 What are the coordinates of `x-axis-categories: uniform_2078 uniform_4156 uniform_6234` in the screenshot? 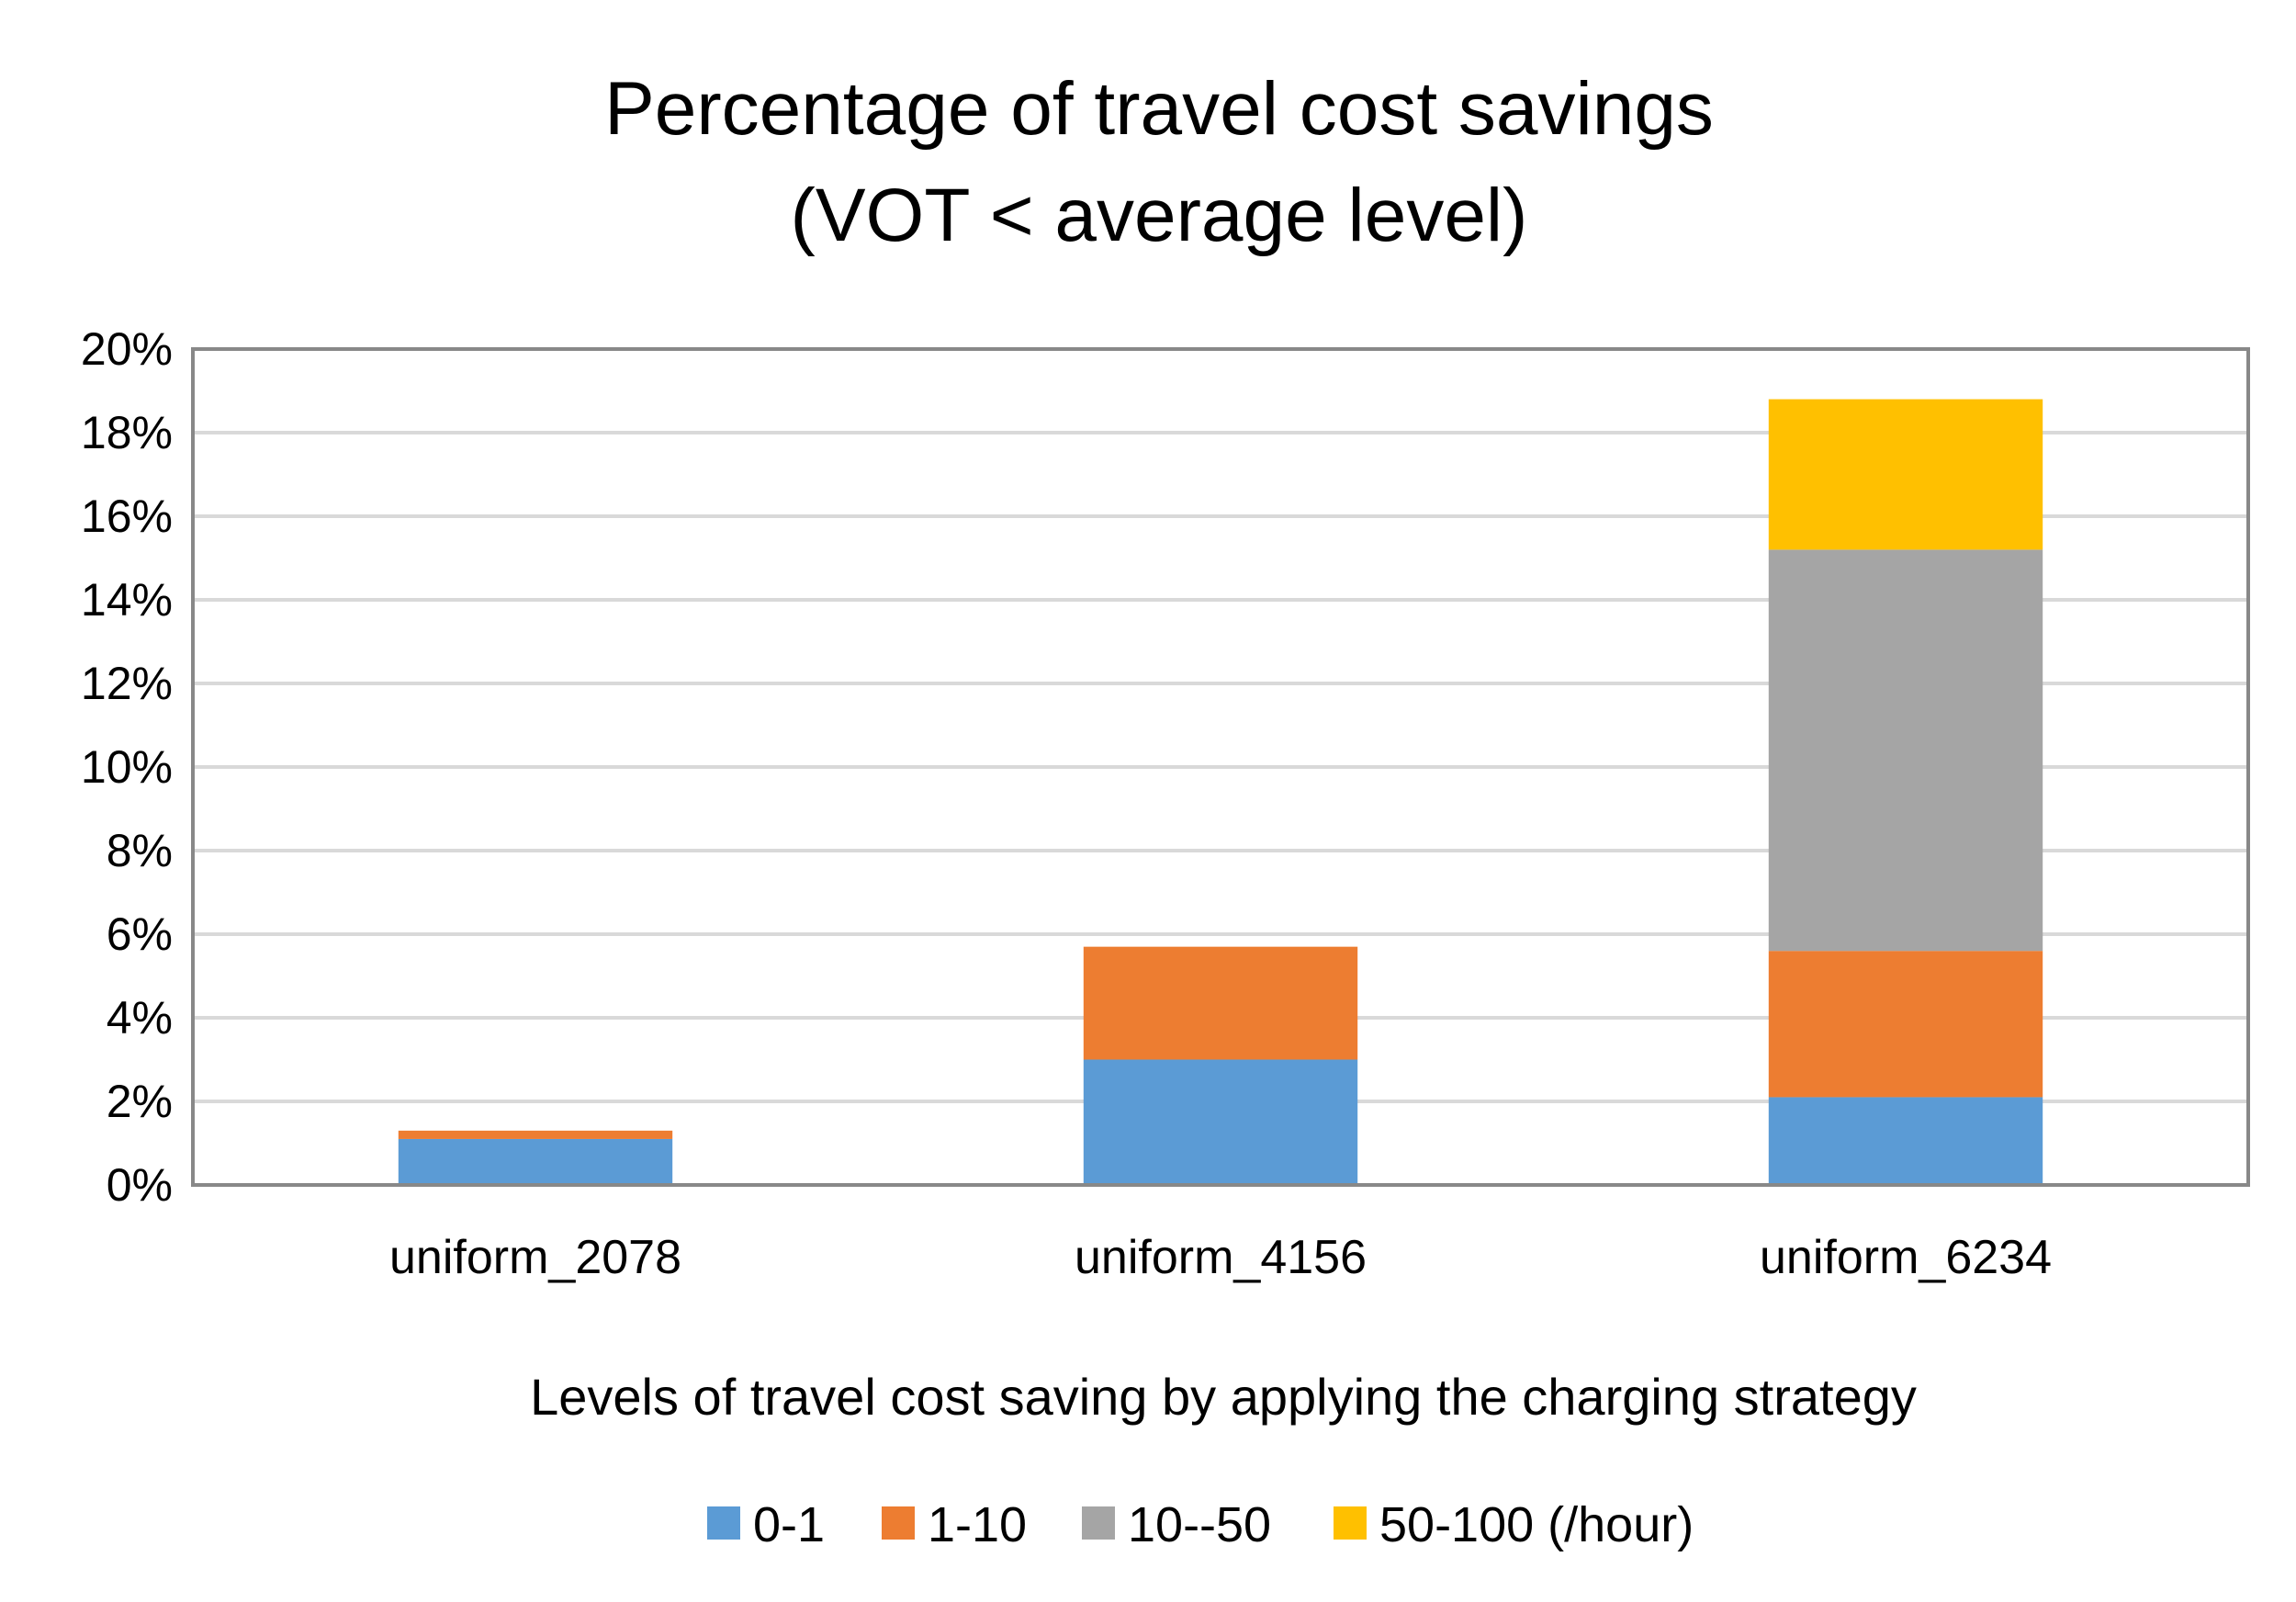 It's located at (1221, 1257).